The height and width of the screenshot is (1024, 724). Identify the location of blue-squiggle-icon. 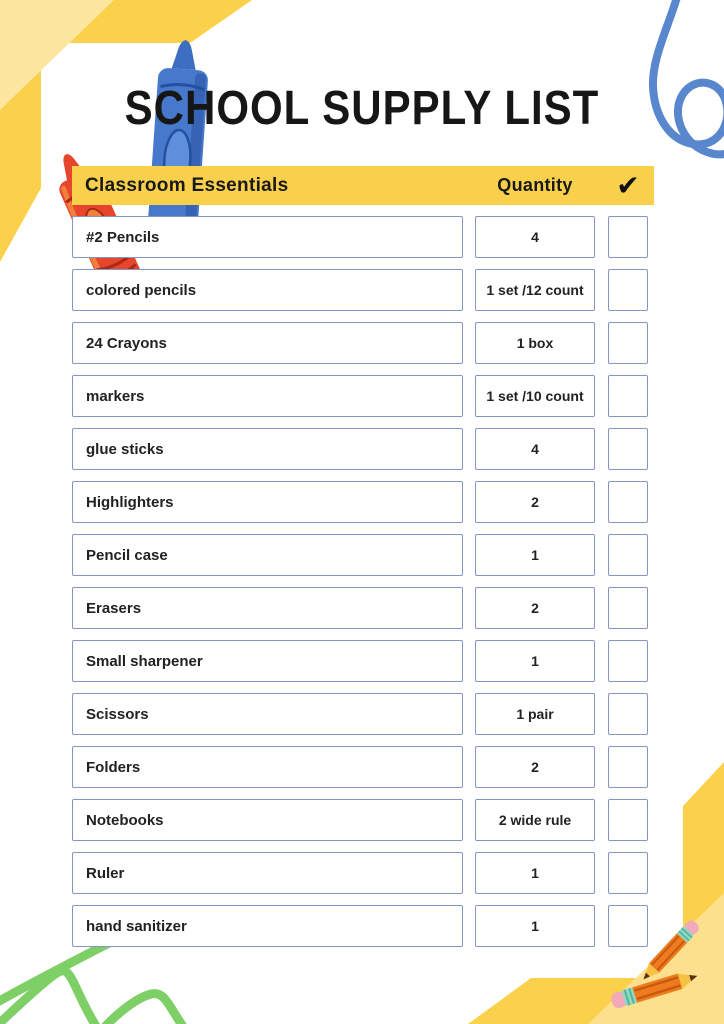
(686, 79).